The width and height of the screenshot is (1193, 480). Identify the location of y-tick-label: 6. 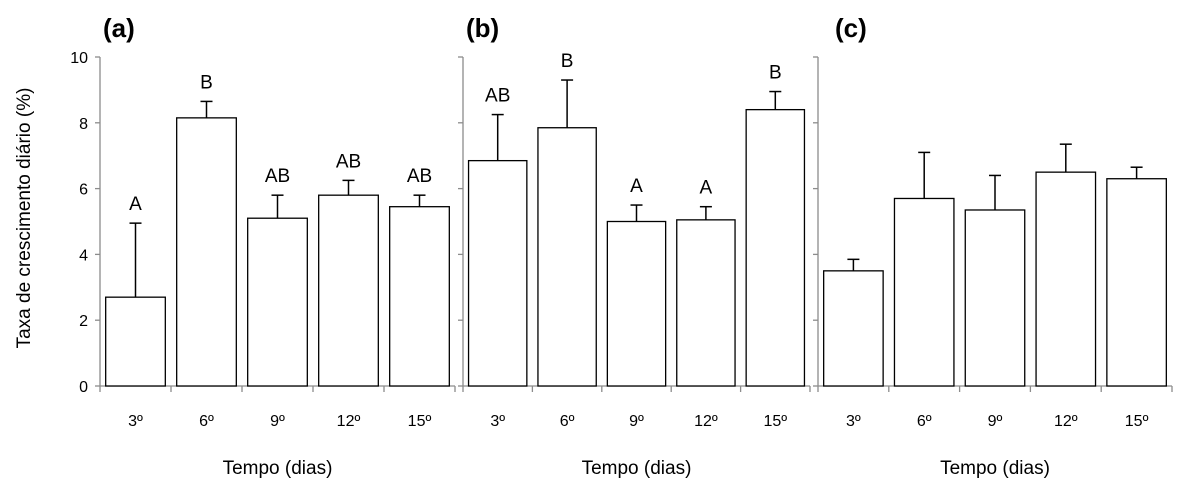
(83, 190).